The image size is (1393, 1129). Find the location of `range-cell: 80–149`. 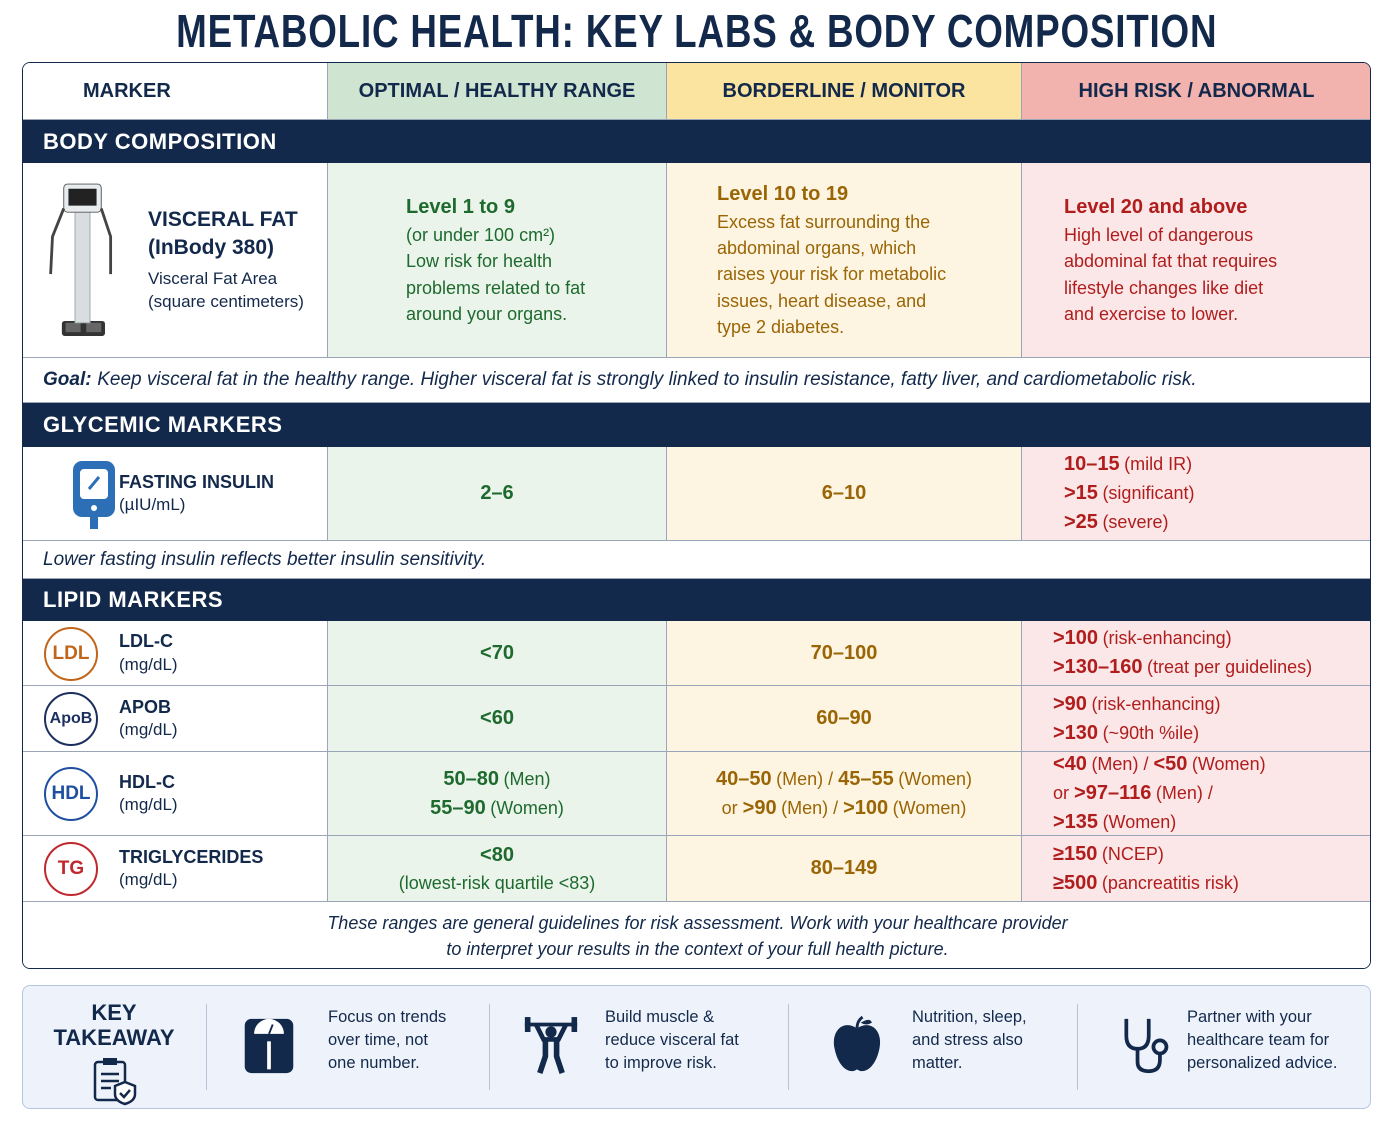

range-cell: 80–149 is located at coordinates (844, 869).